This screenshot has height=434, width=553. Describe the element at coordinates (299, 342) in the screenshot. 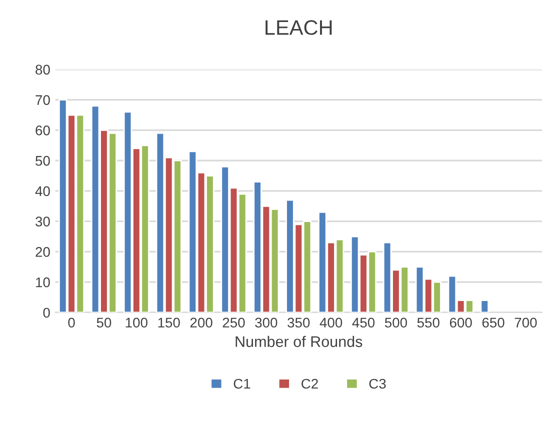

I see `x-axis-title: Number of Rounds` at that location.